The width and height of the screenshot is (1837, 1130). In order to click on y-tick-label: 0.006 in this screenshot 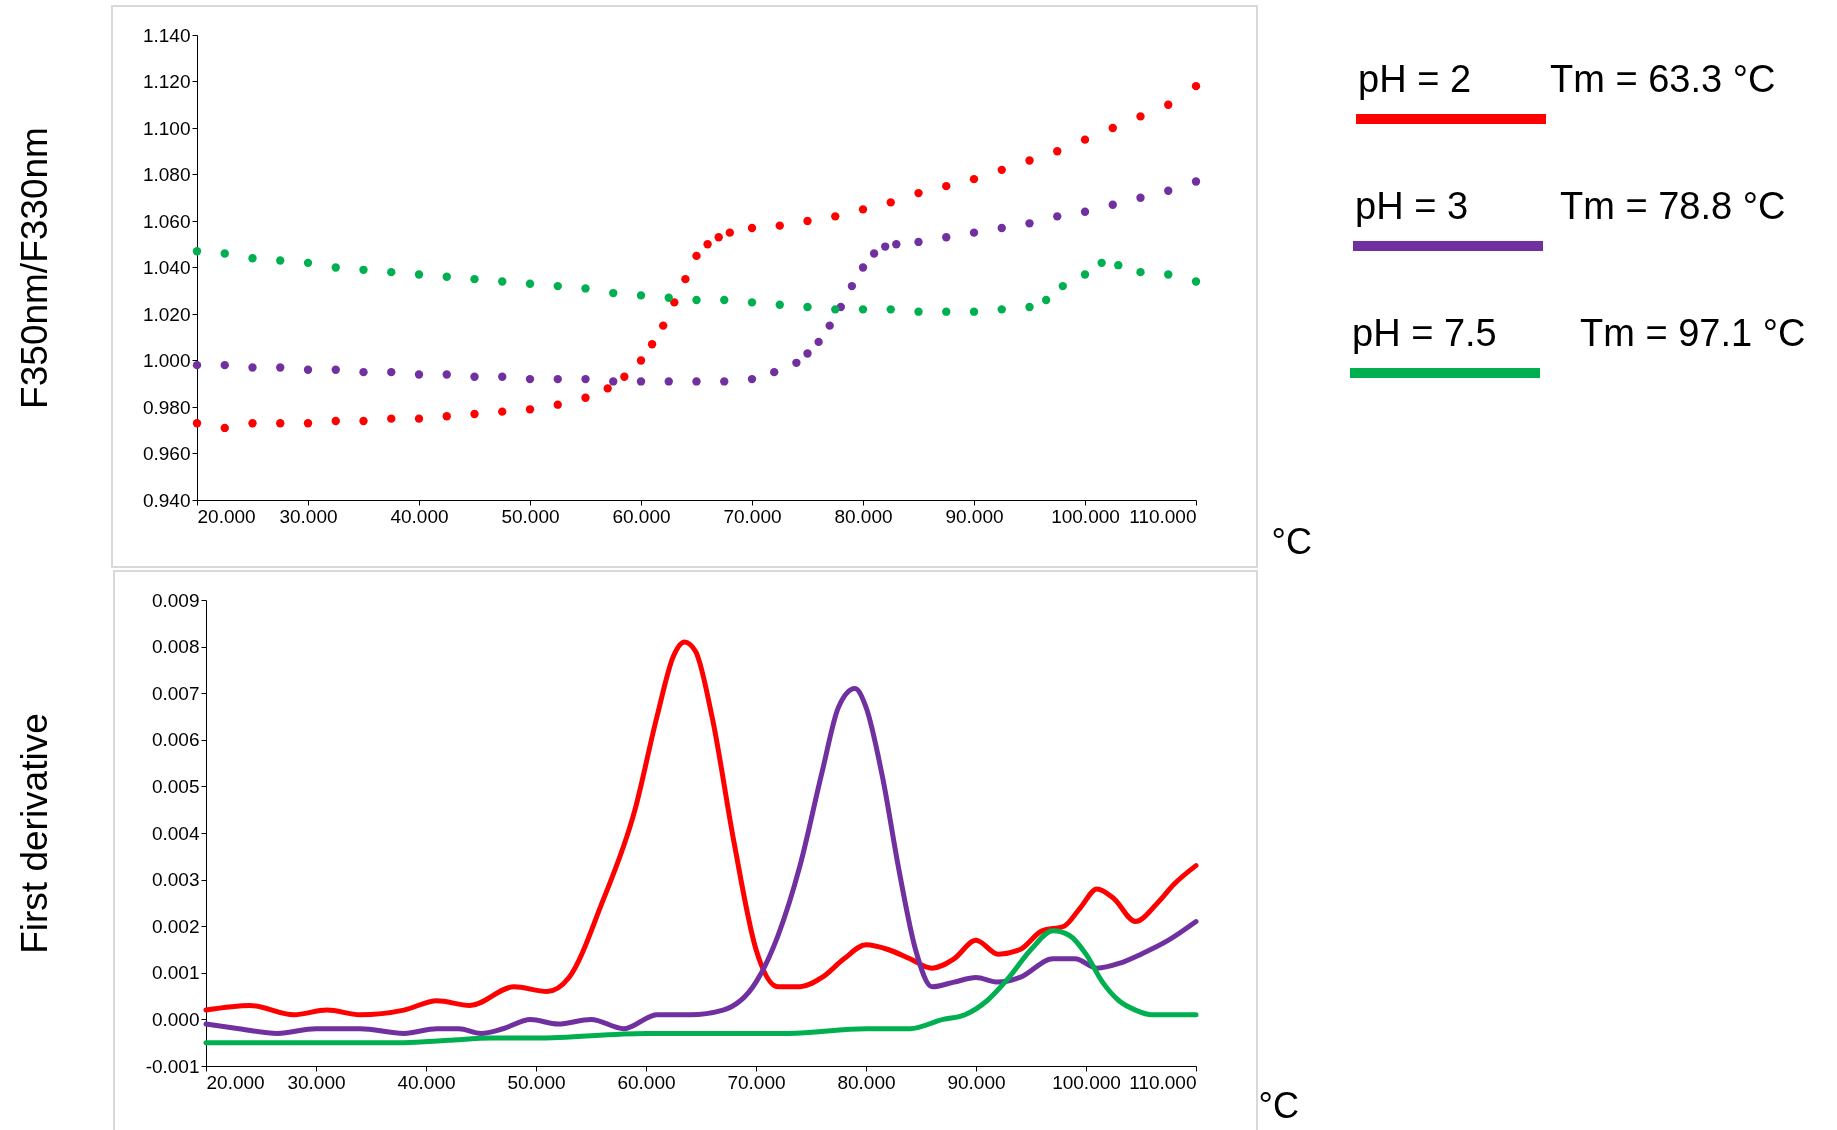, I will do `click(175, 740)`.